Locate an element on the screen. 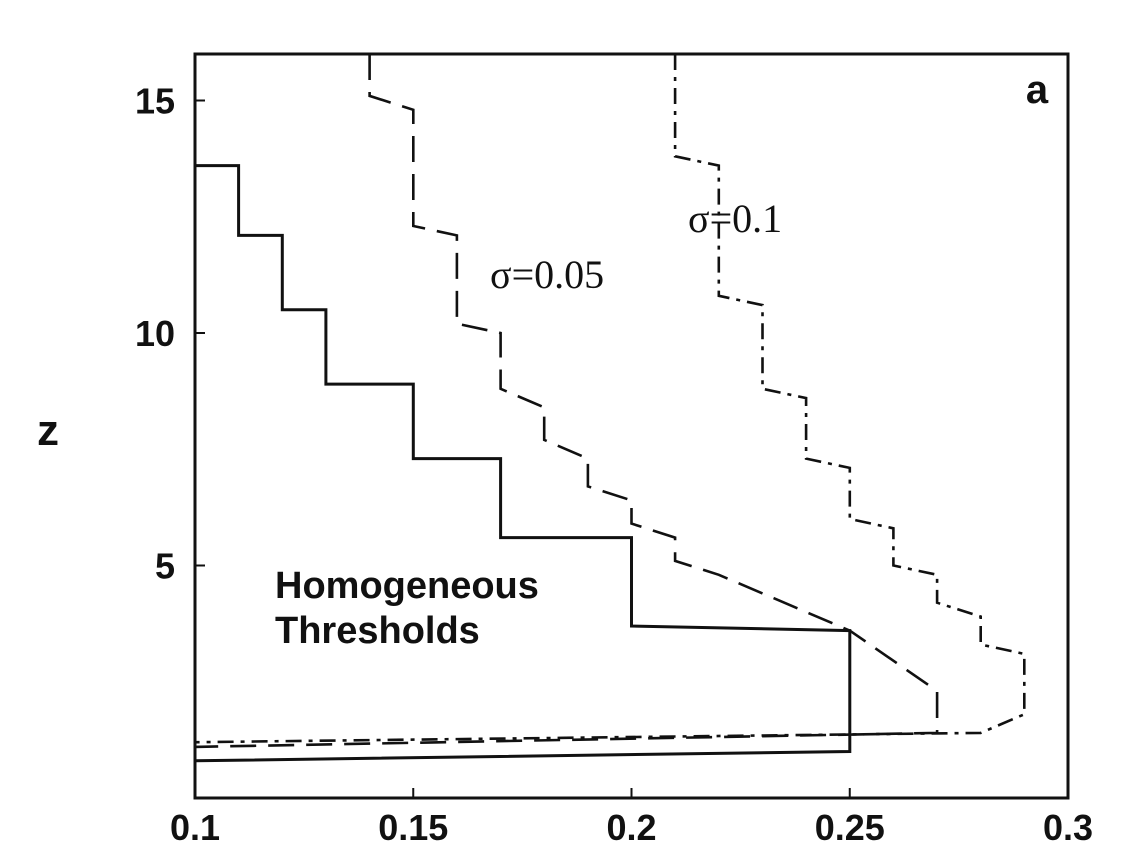 This screenshot has height=858, width=1136. x-axis: 0.1 0.15 0.2 0.25 0.3 is located at coordinates (631, 818).